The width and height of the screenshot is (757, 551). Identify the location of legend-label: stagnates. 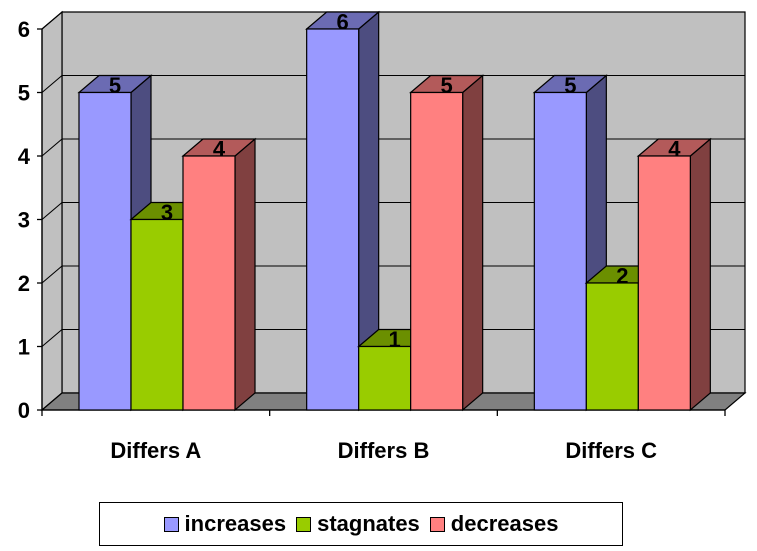
(368, 523).